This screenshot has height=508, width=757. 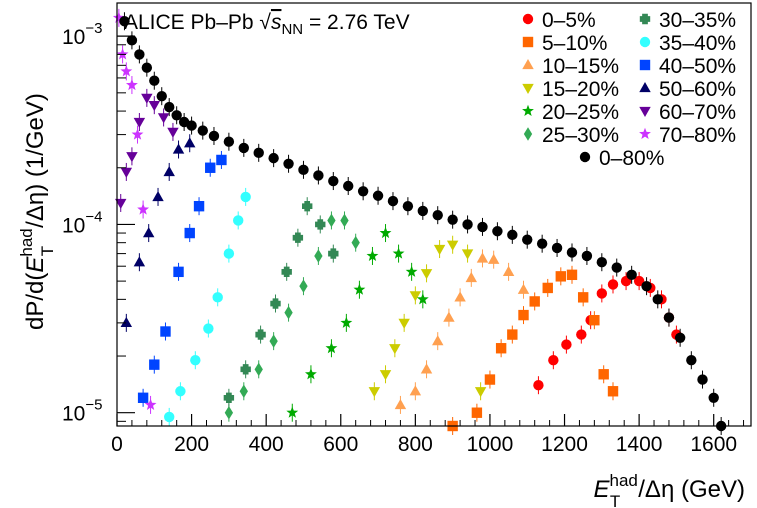 What do you see at coordinates (82, 34) in the screenshot?
I see `y-tick-label: 10−3` at bounding box center [82, 34].